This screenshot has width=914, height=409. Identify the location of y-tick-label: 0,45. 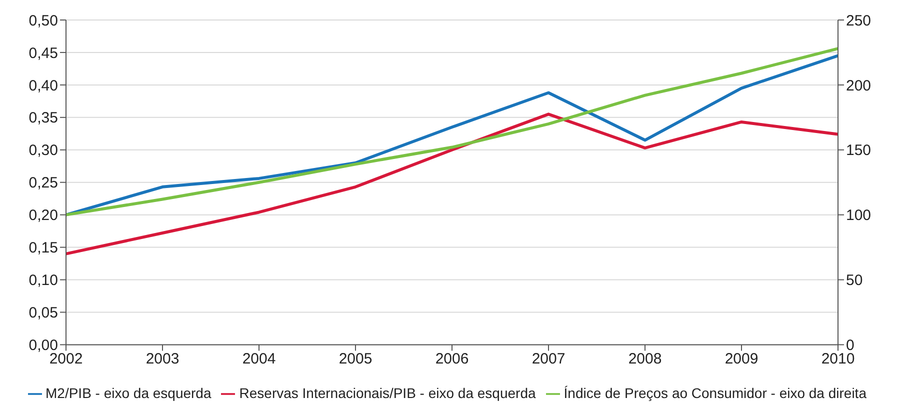
(43, 53).